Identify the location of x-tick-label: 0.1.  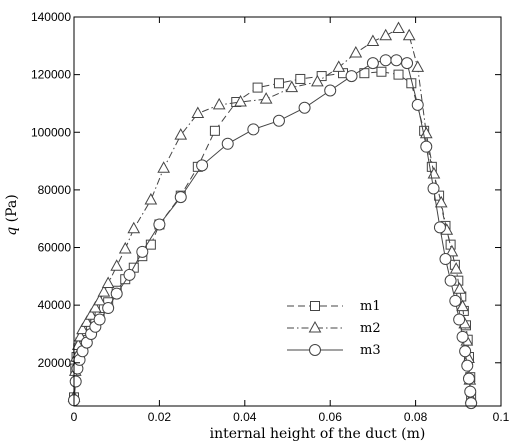
(501, 417).